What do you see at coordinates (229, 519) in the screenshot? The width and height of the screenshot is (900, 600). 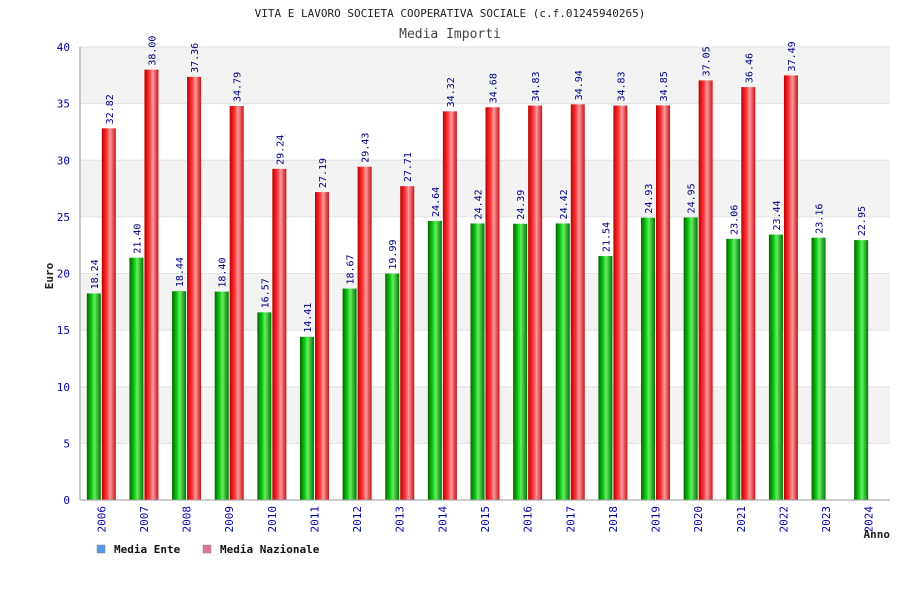 I see `x-tick-label: 2009` at bounding box center [229, 519].